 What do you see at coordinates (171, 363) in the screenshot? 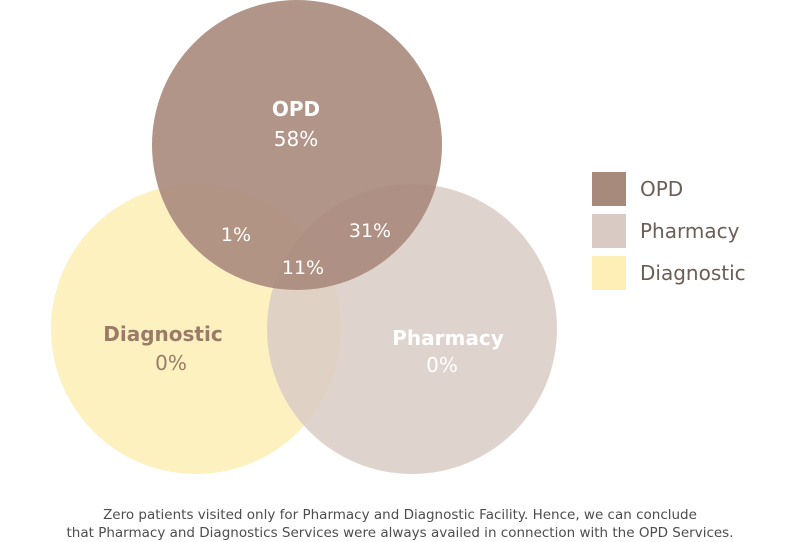
I see `diagnostic-value: 0%` at bounding box center [171, 363].